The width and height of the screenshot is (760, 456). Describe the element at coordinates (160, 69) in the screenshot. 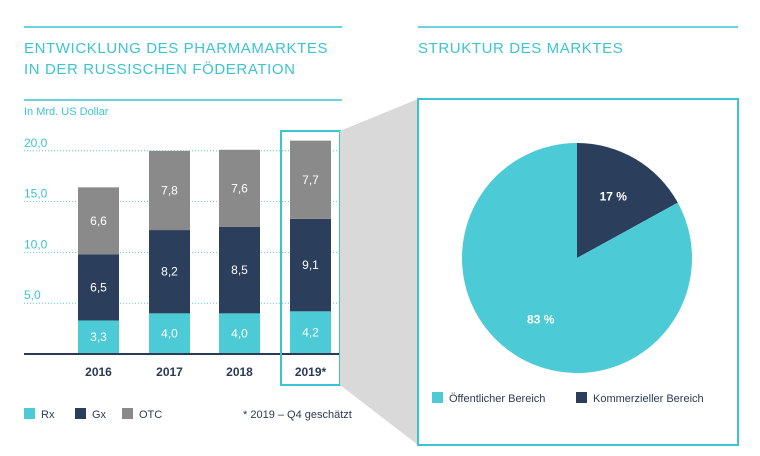

I see `bar-chart-title-line-2: IN DER RUSSISCHEN FÖDERATION` at that location.